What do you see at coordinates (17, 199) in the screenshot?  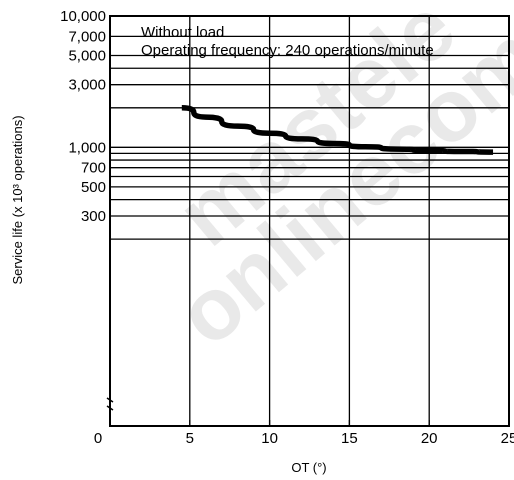 I see `y-axis-title: Service life (x 10³ operations)` at bounding box center [17, 199].